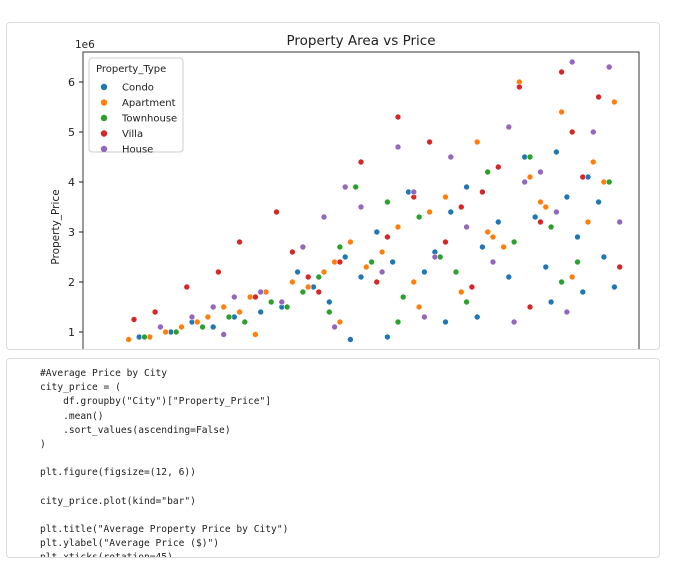  I want to click on legend-label: Apartment, so click(149, 103).